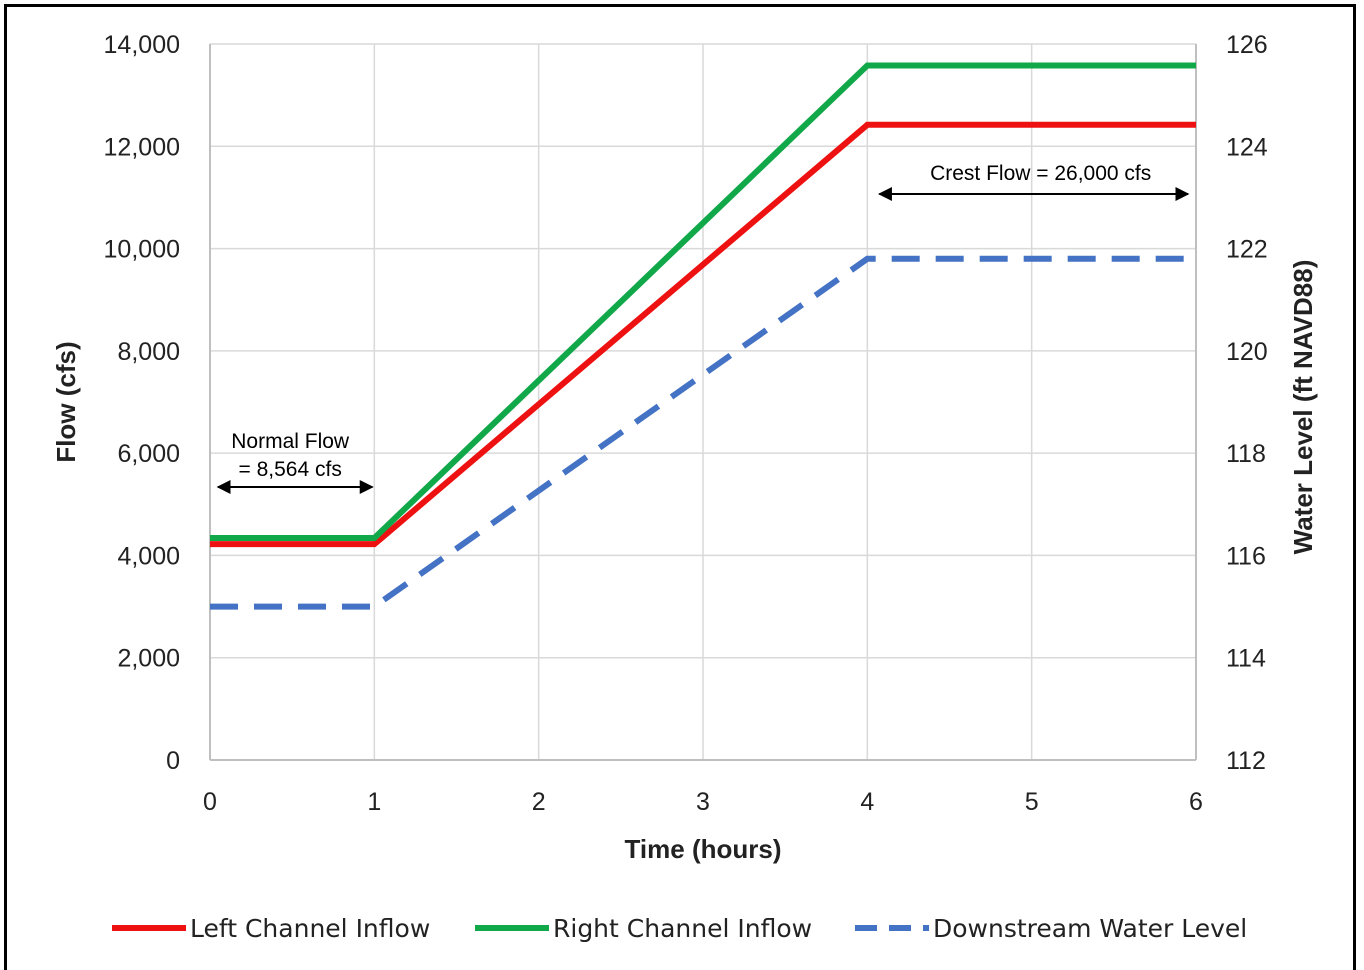 This screenshot has width=1364, height=970. What do you see at coordinates (1032, 802) in the screenshot?
I see `x-tick-label: 5` at bounding box center [1032, 802].